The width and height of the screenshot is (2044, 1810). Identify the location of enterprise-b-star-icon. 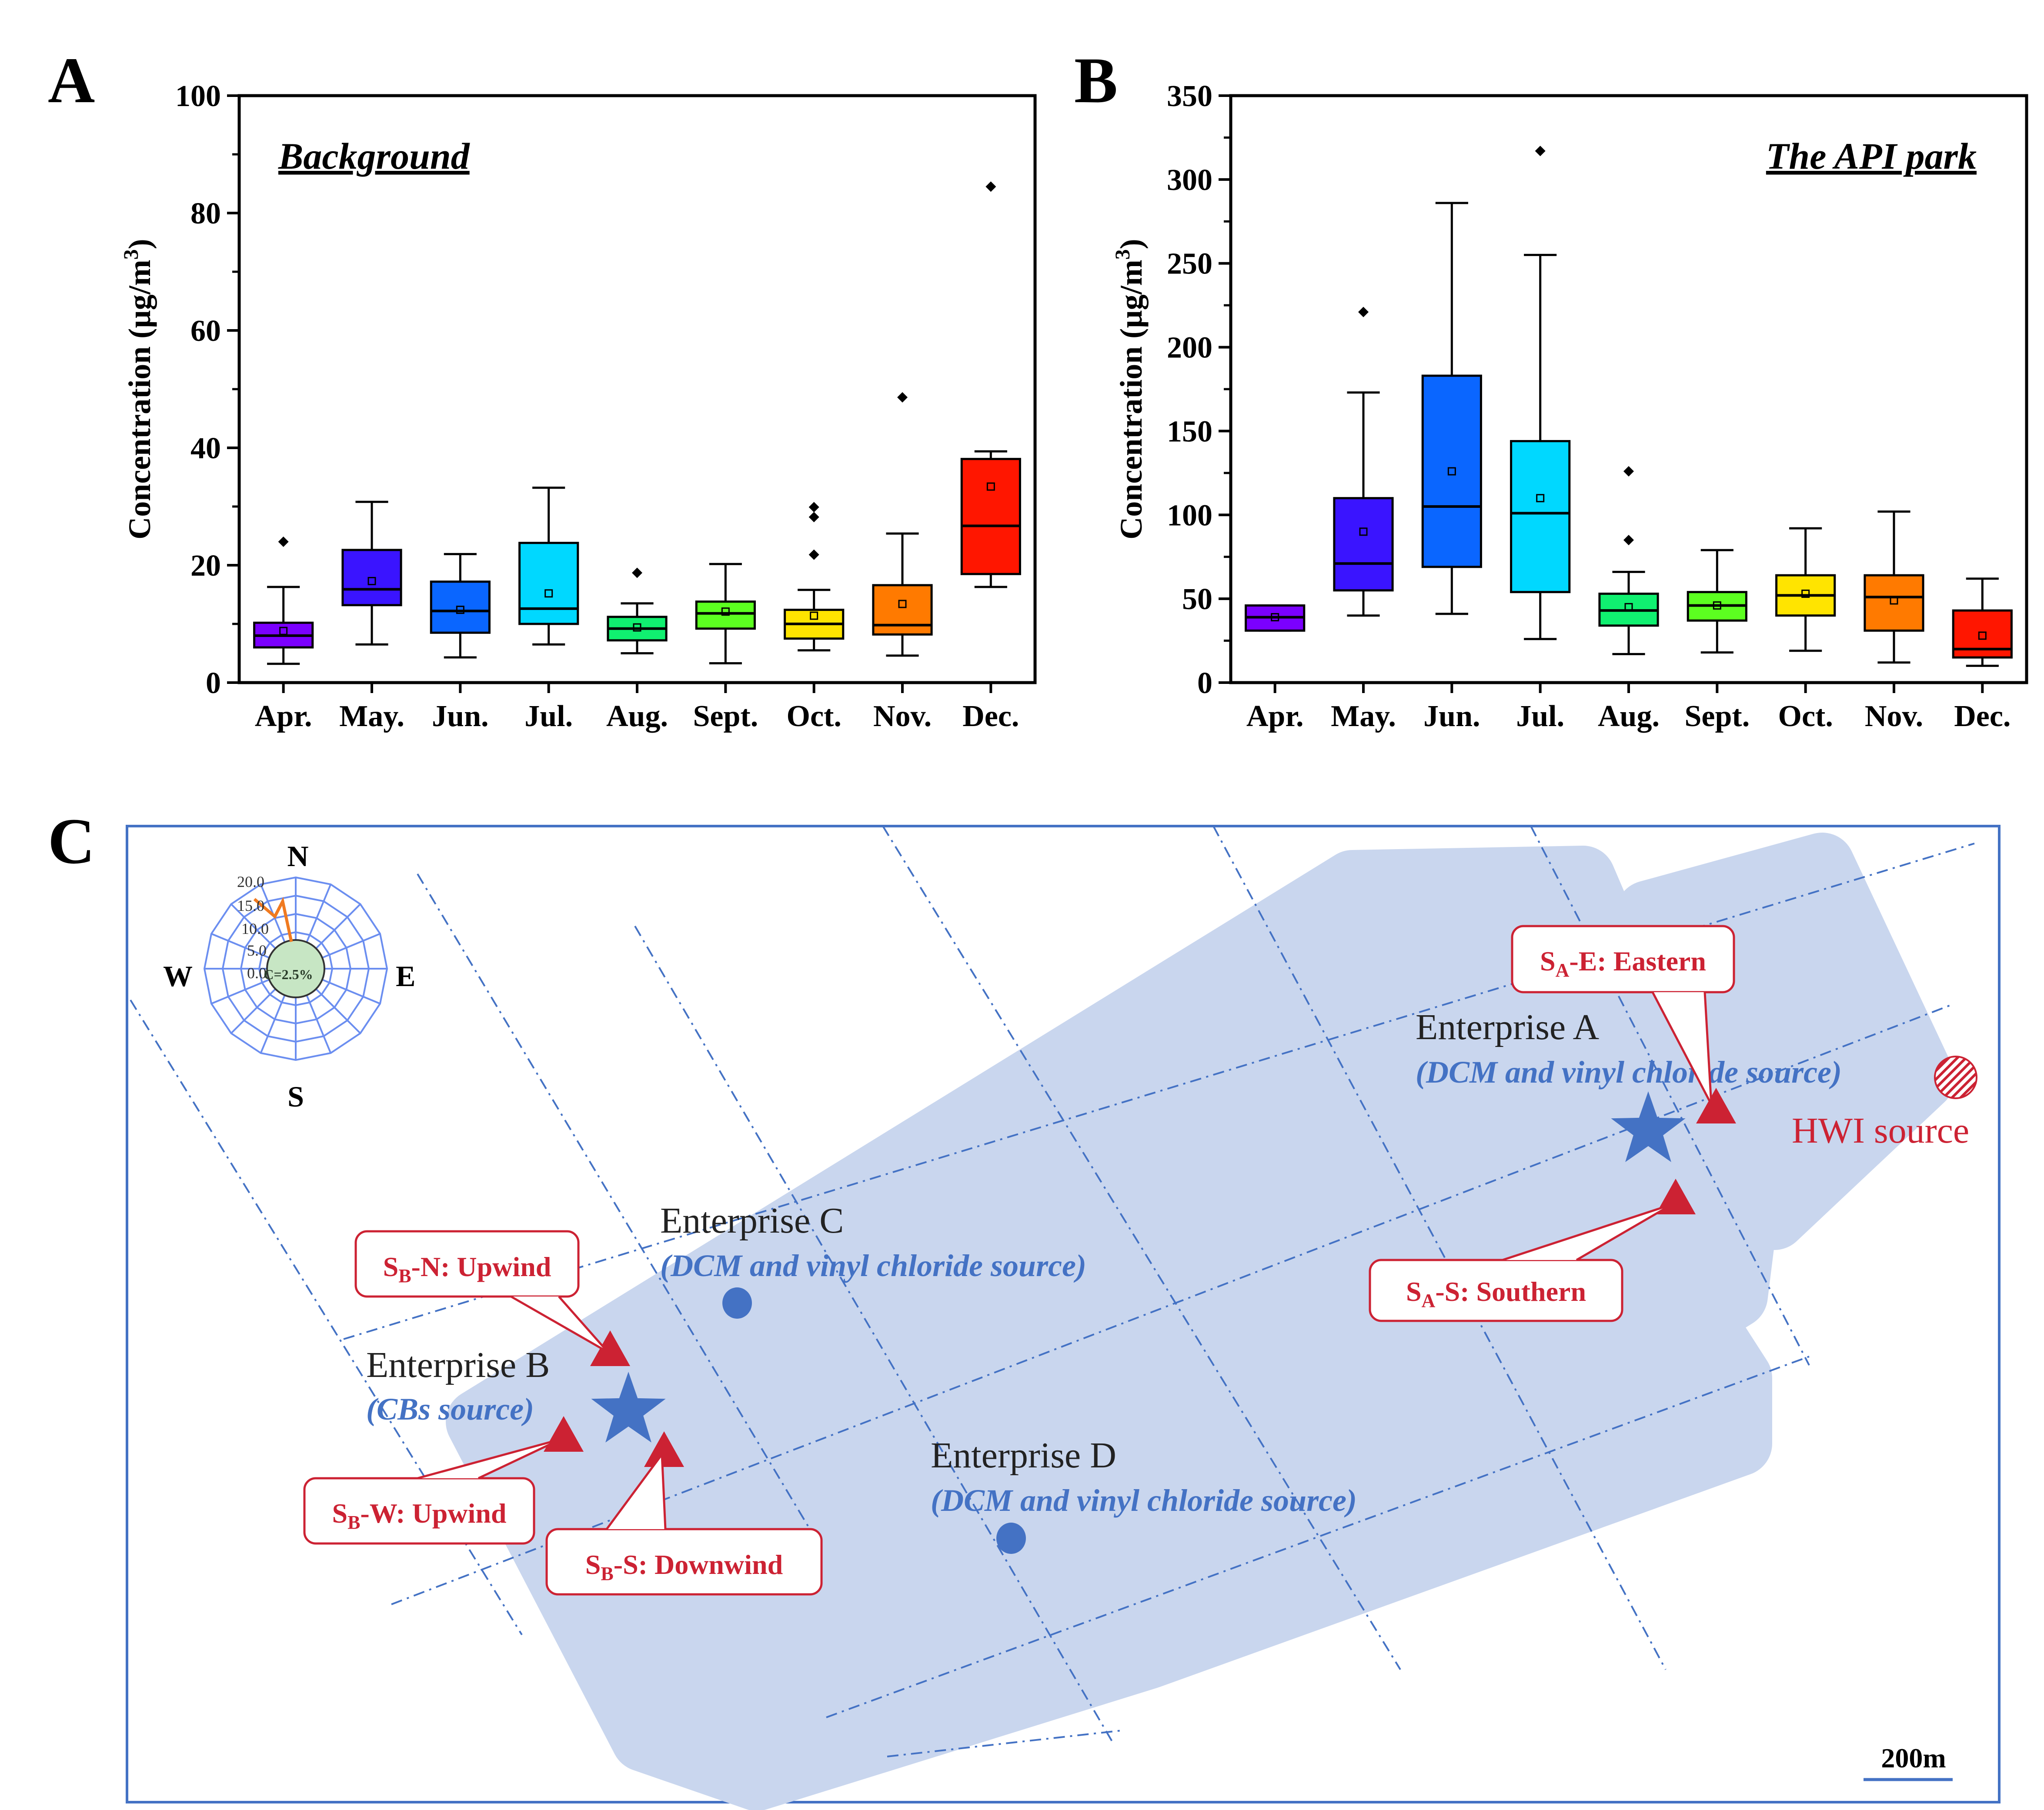
(628, 1407).